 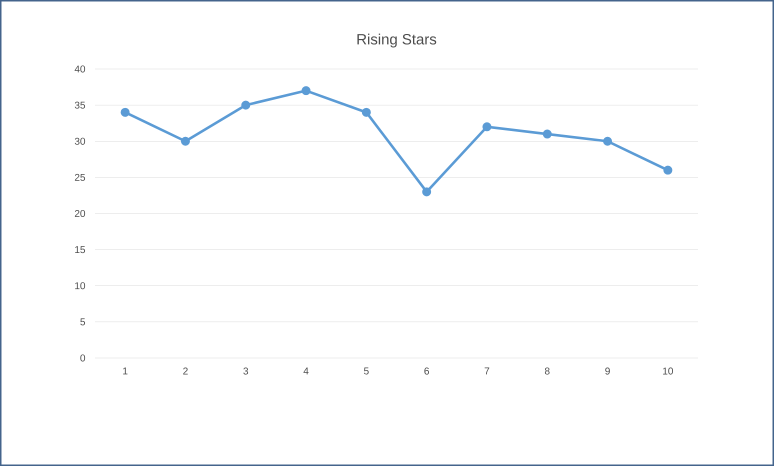 I want to click on x-tick-label: 3, so click(x=245, y=371).